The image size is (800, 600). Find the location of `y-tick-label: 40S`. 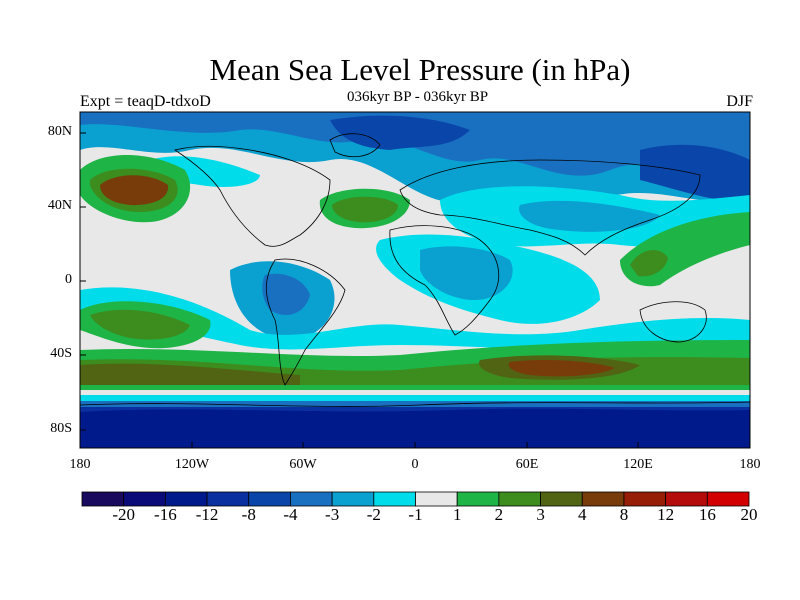

y-tick-label: 40S is located at coordinates (61, 353).